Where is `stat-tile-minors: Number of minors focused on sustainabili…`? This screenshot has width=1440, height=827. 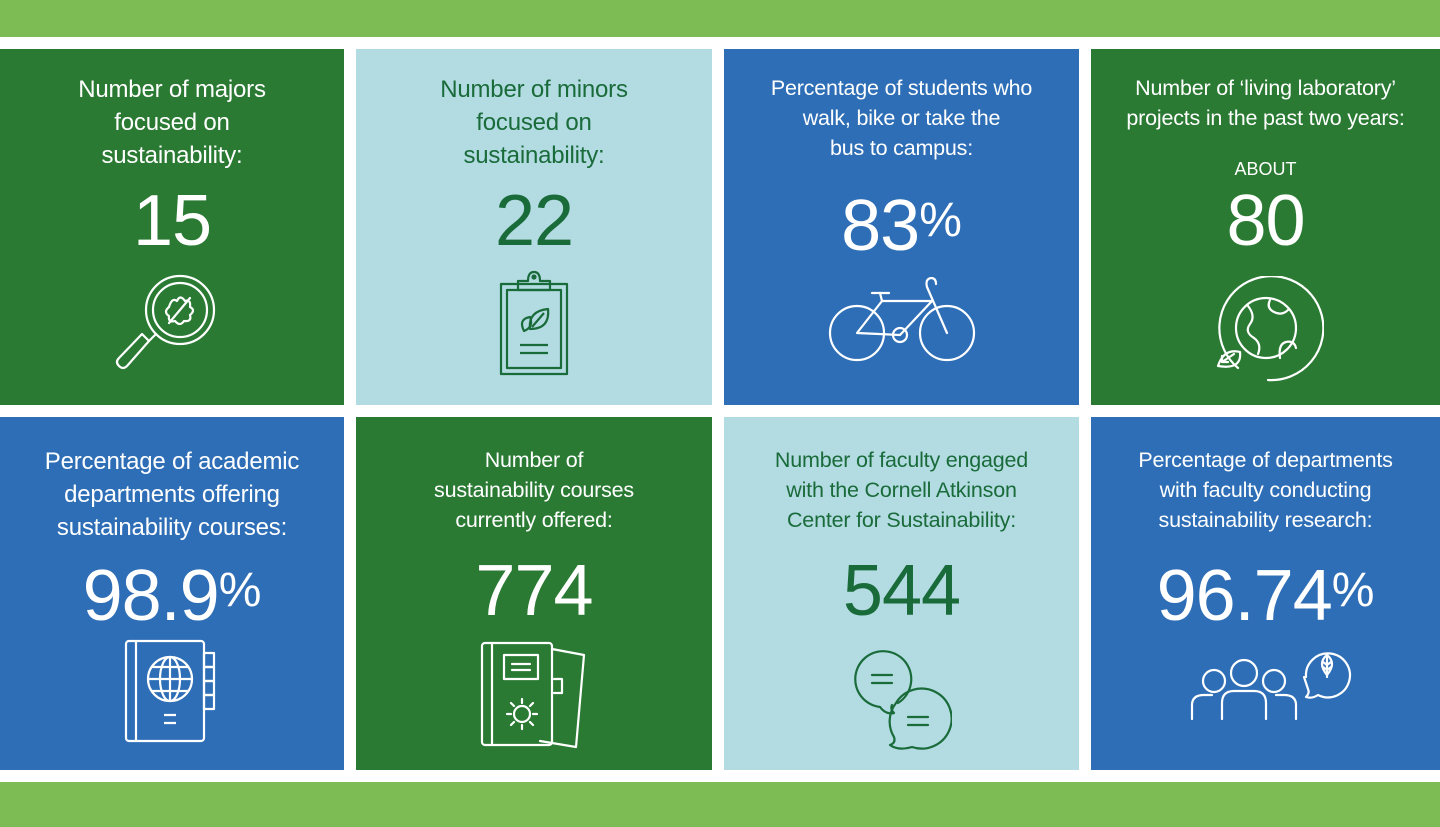 stat-tile-minors: Number of minors focused on sustainabili… is located at coordinates (534, 227).